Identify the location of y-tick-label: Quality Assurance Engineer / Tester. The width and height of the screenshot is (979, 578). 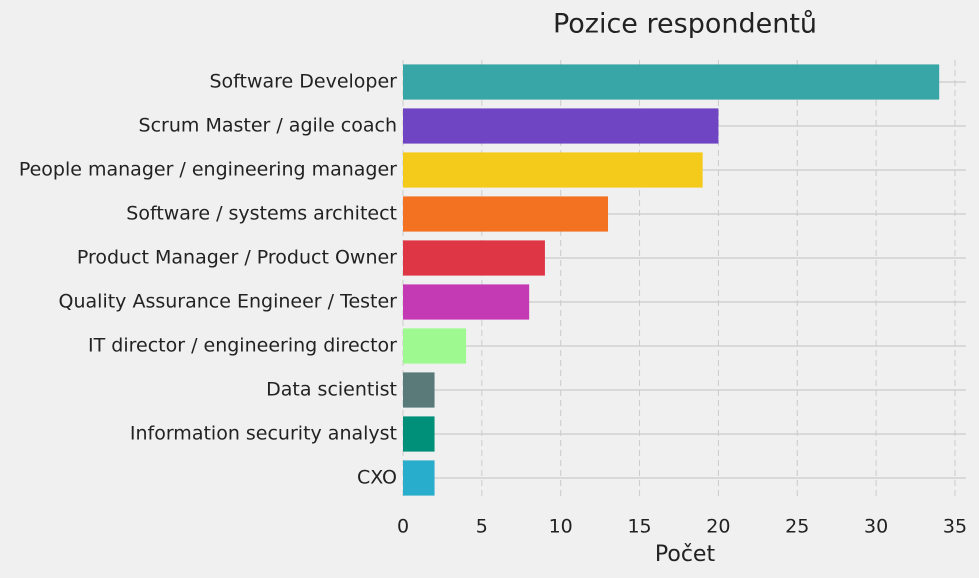
(228, 302).